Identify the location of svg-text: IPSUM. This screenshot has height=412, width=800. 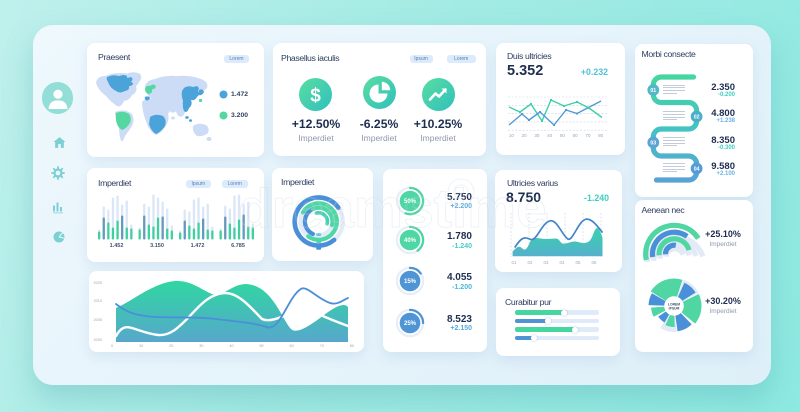
(674, 309).